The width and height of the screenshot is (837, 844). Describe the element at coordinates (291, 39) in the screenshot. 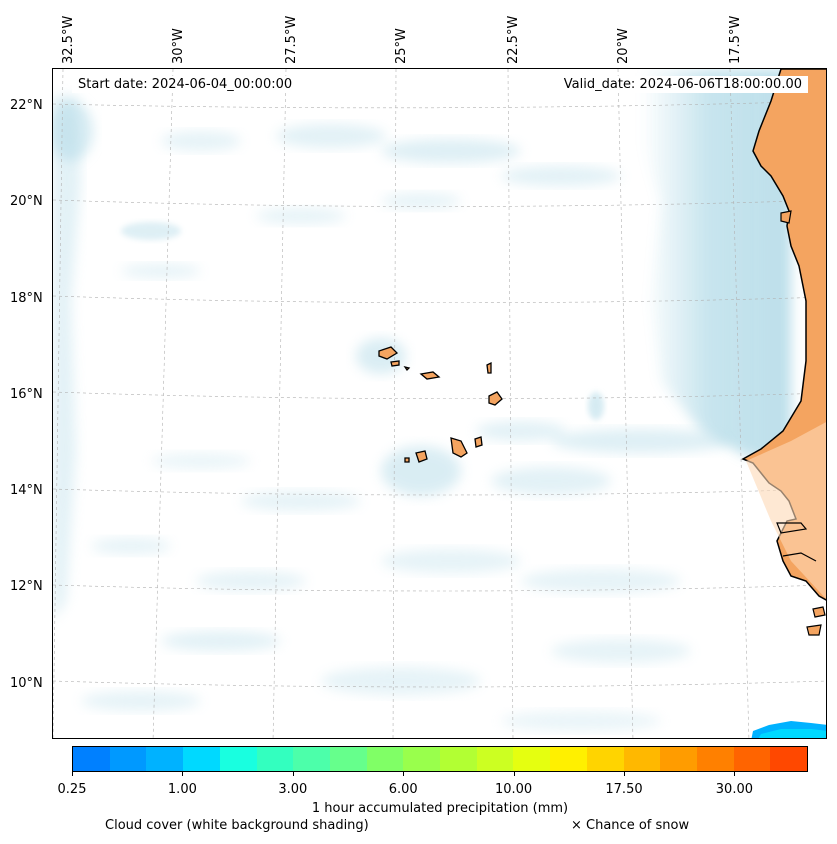

I see `lon-label-27-5w: 27.5°W` at that location.